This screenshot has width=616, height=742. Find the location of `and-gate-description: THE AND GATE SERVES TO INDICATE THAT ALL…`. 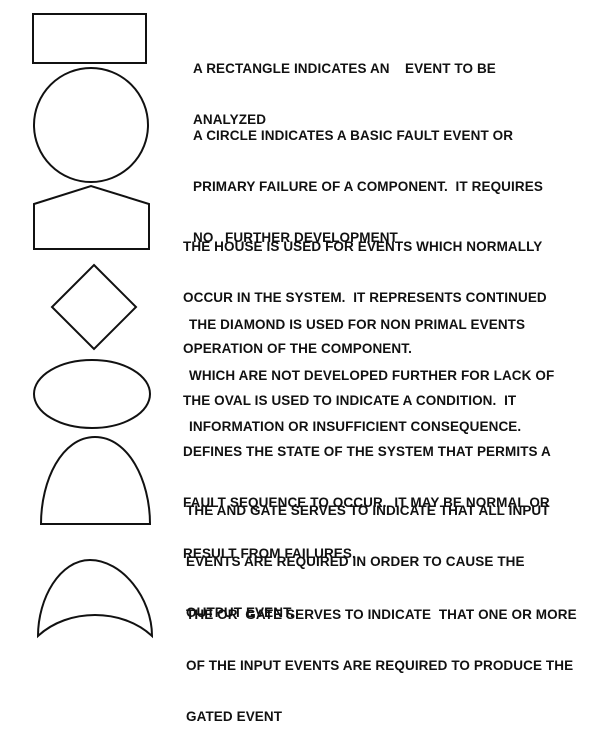

and-gate-description: THE AND GATE SERVES TO INDICATE THAT ALL… is located at coordinates (368, 553).